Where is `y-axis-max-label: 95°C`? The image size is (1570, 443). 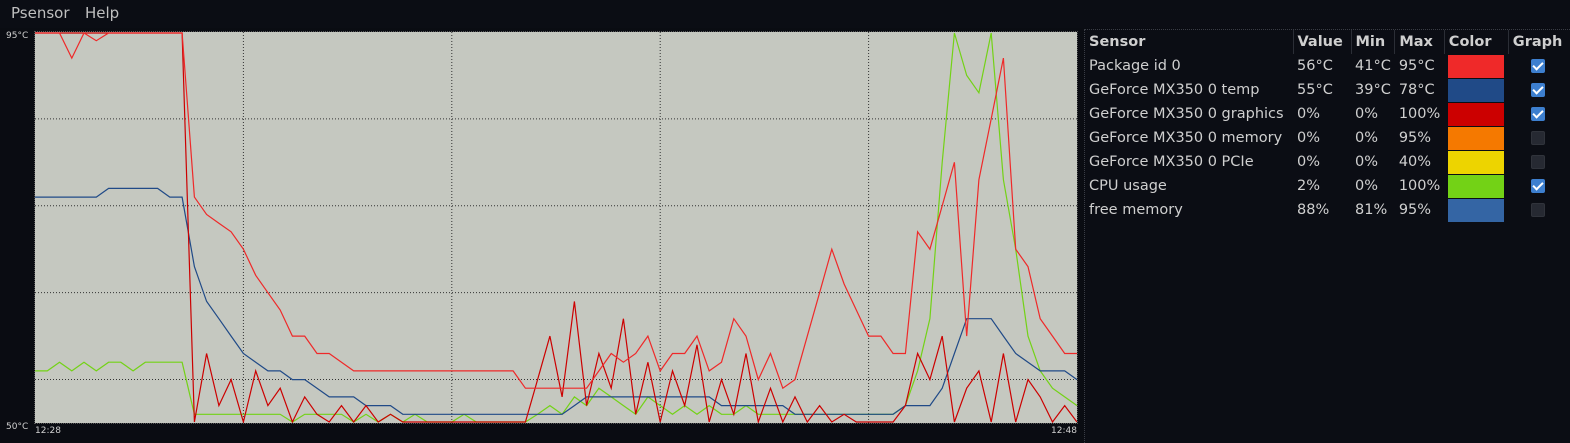 y-axis-max-label: 95°C is located at coordinates (17, 36).